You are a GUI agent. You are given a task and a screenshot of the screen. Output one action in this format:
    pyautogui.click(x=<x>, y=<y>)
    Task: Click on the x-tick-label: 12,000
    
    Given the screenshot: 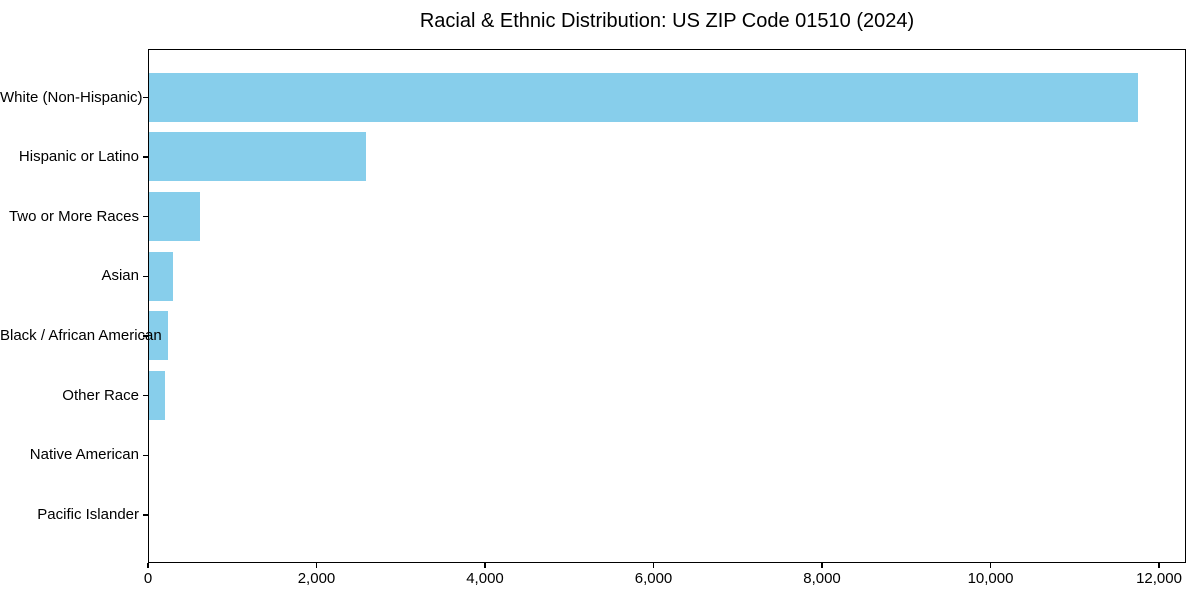 What is the action you would take?
    pyautogui.click(x=1159, y=578)
    